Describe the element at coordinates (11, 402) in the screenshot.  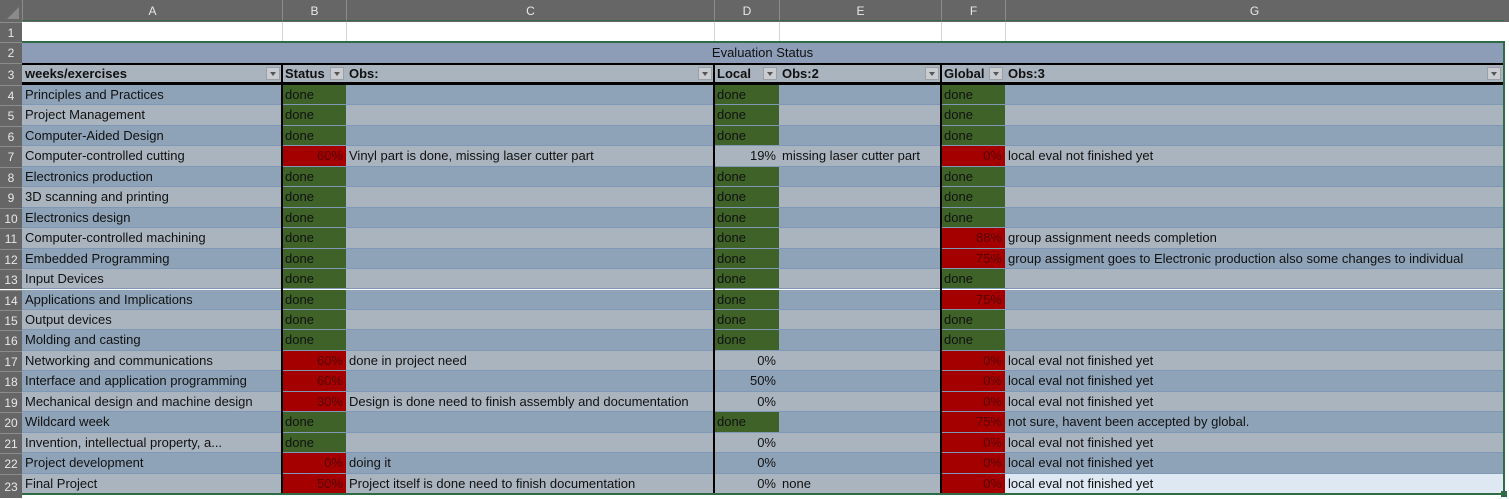
I see `row-header: 19` at that location.